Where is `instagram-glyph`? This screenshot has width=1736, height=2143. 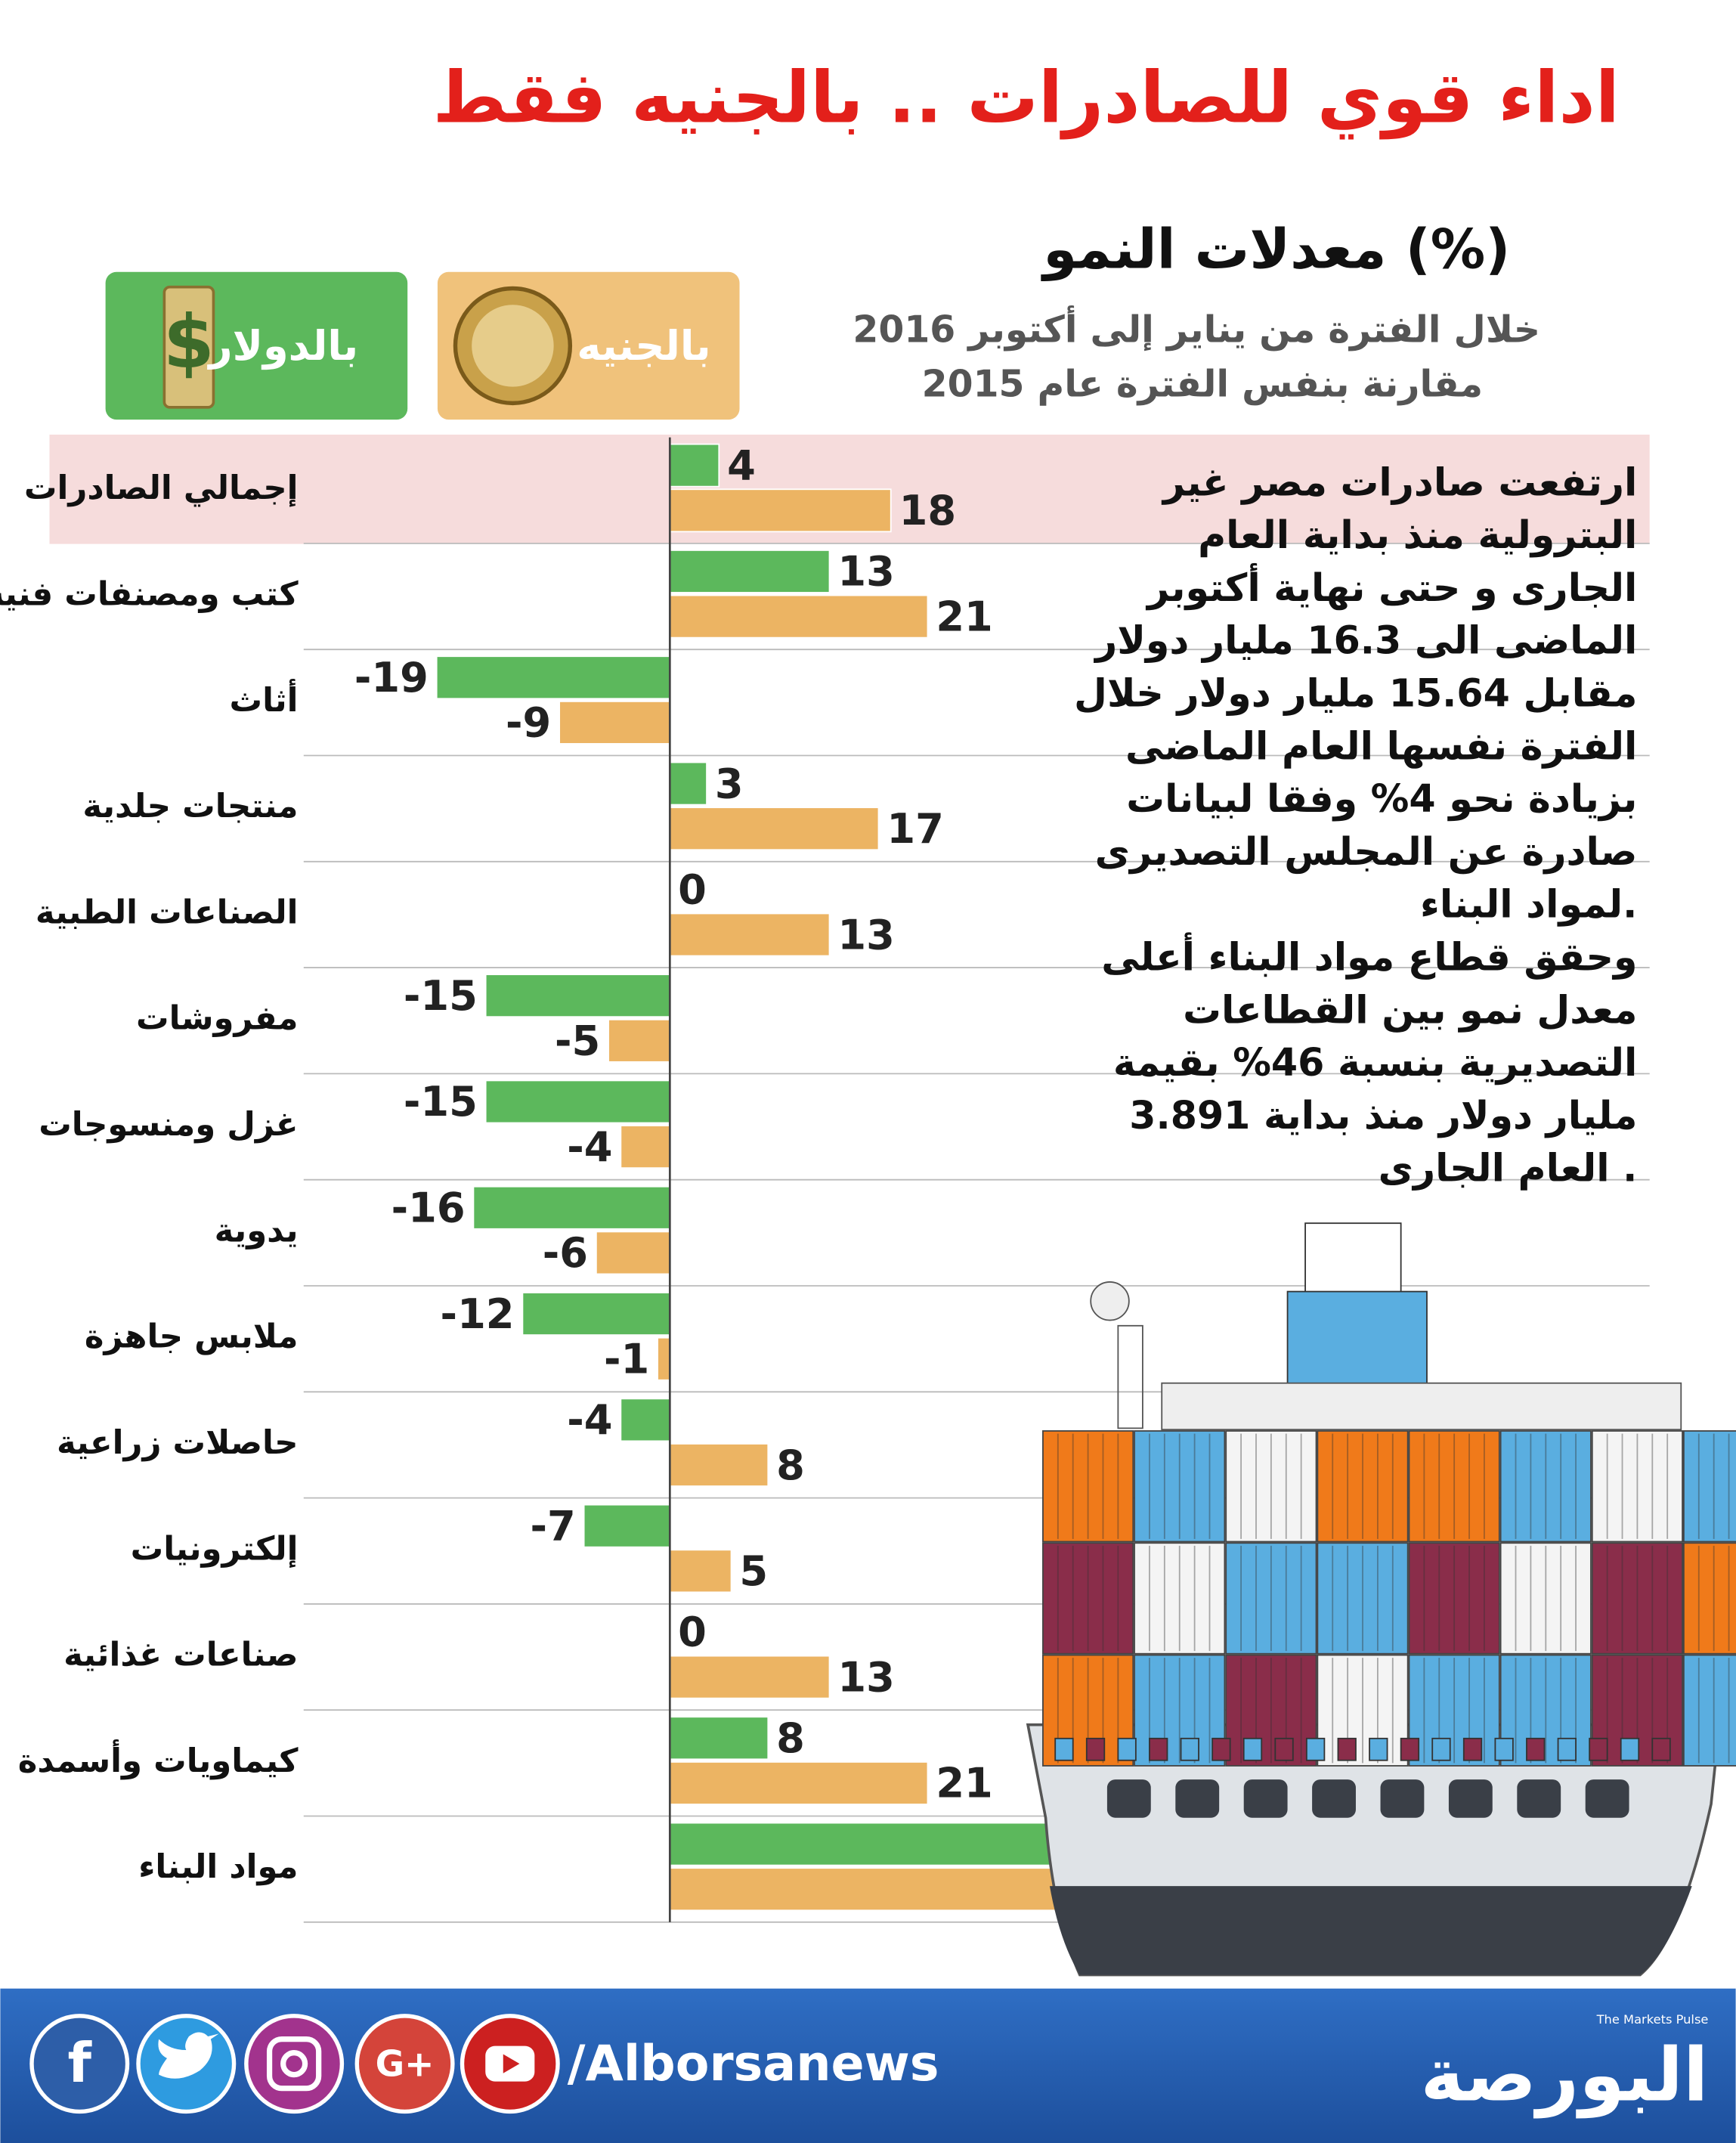 instagram-glyph is located at coordinates (294, 2064).